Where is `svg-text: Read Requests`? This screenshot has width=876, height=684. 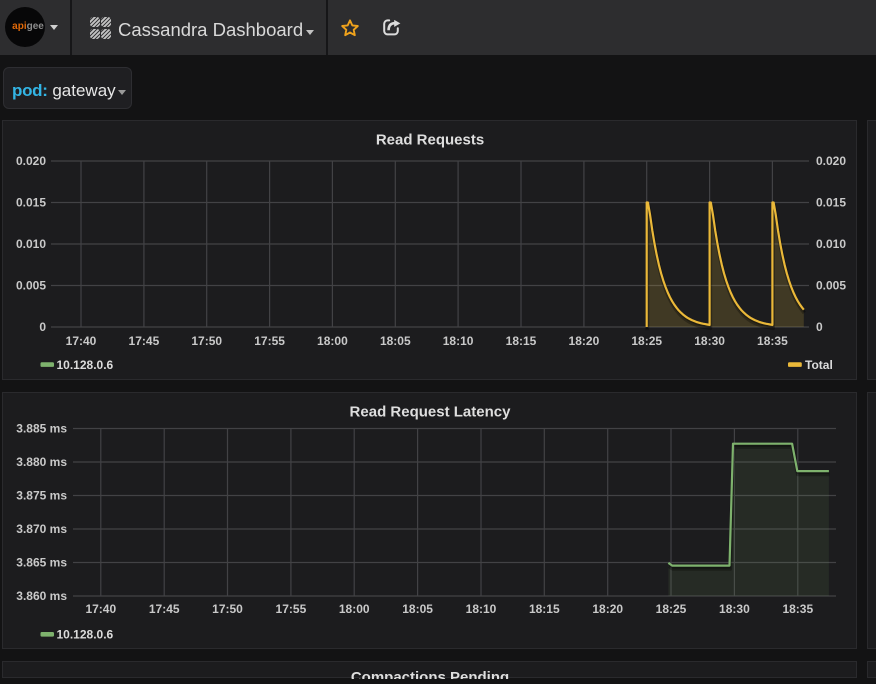
svg-text: Read Requests is located at coordinates (430, 140).